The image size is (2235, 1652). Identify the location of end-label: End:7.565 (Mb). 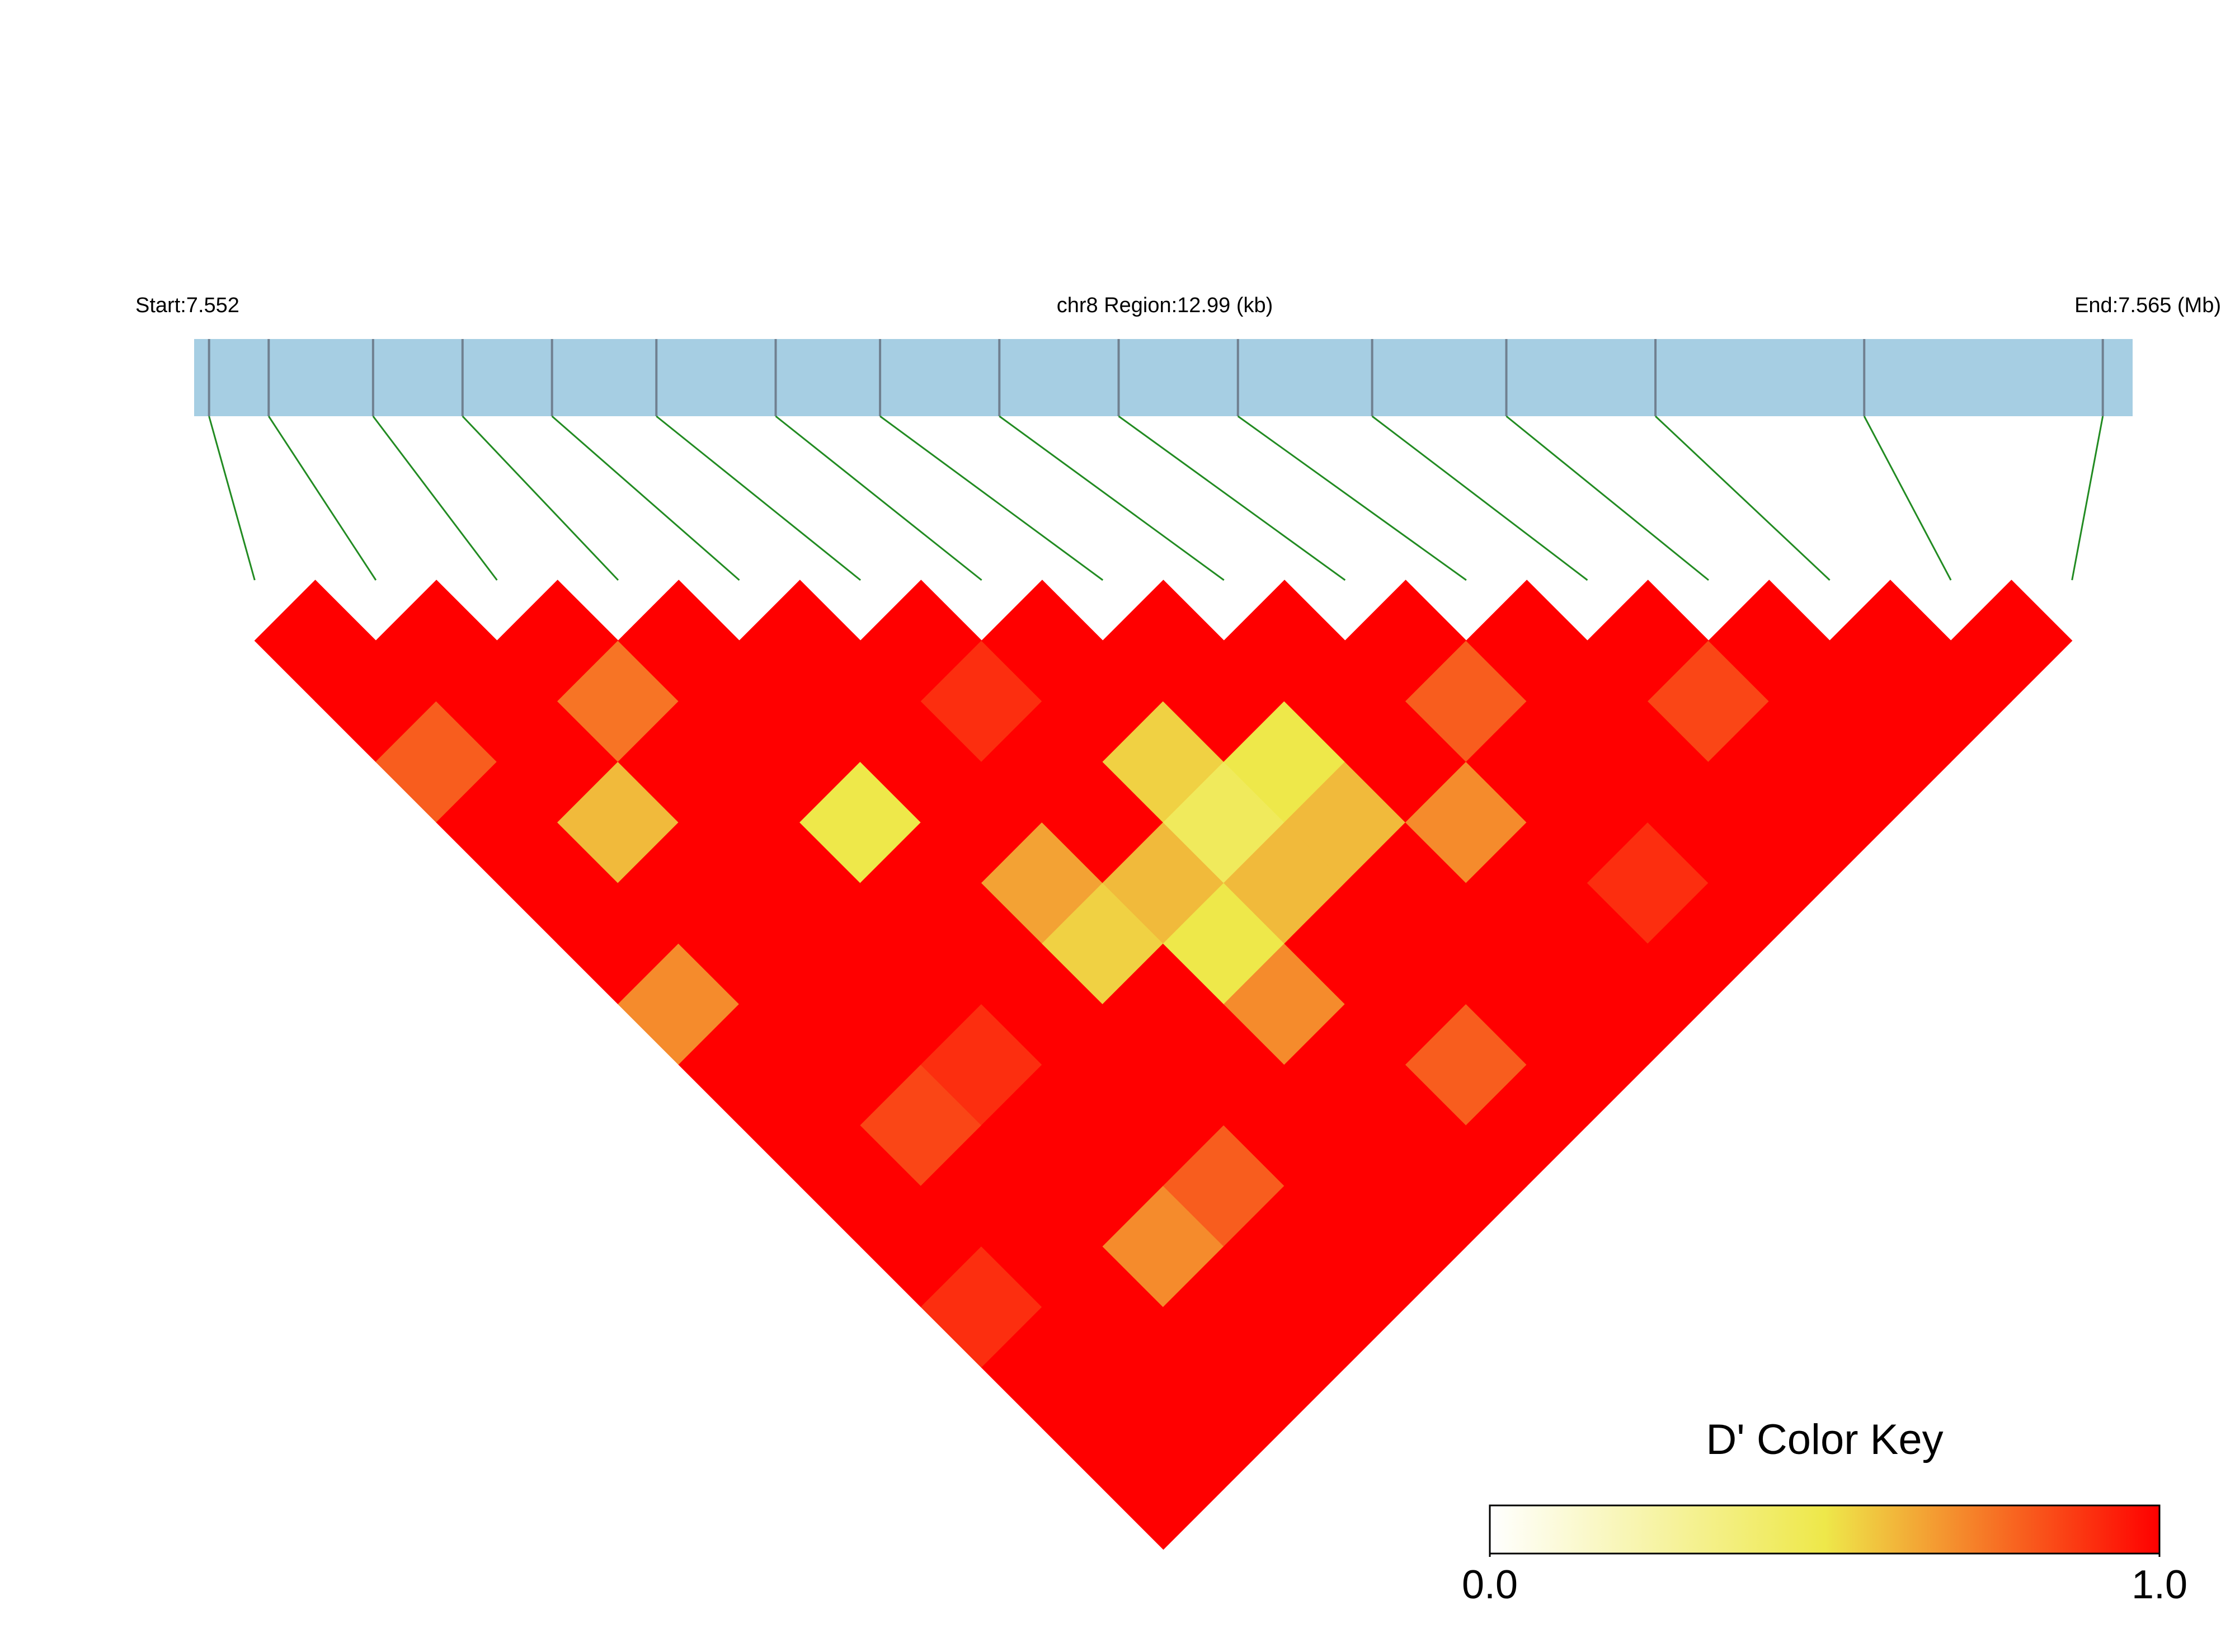
(2147, 306).